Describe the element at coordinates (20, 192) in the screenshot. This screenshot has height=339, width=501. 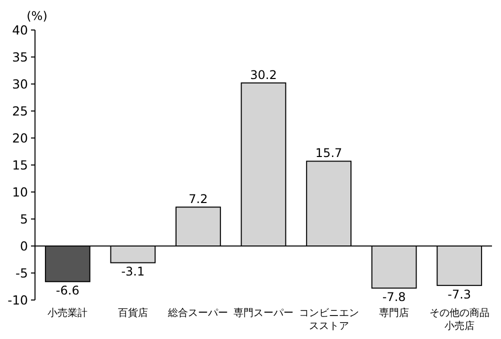
I see `y-tick-label: 10` at that location.